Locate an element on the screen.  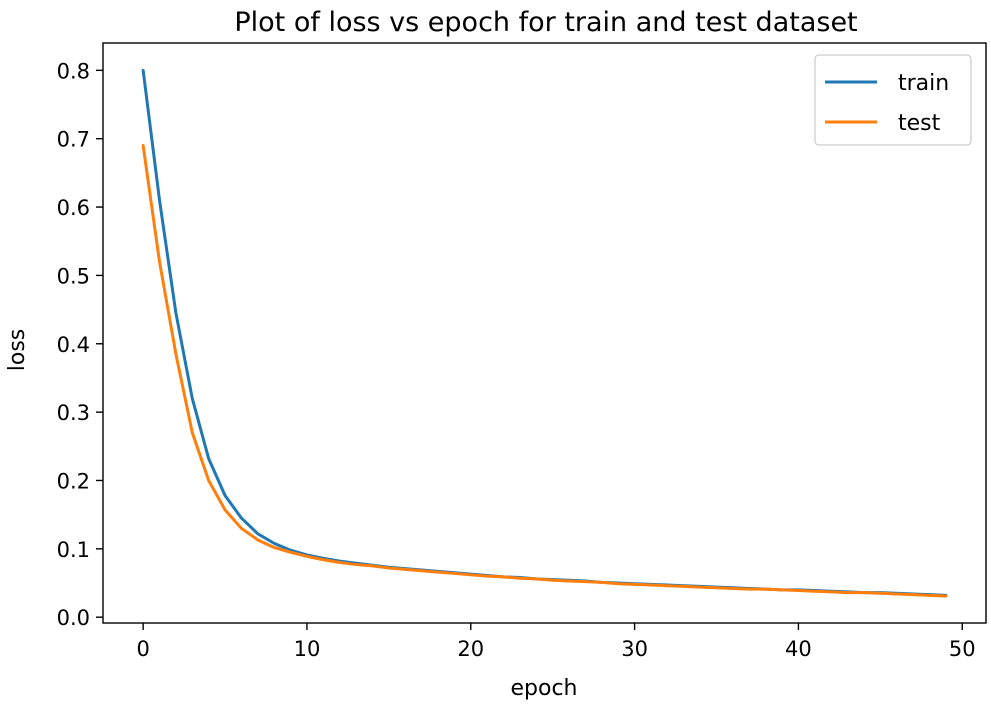
x-tick-label: 30 is located at coordinates (634, 649).